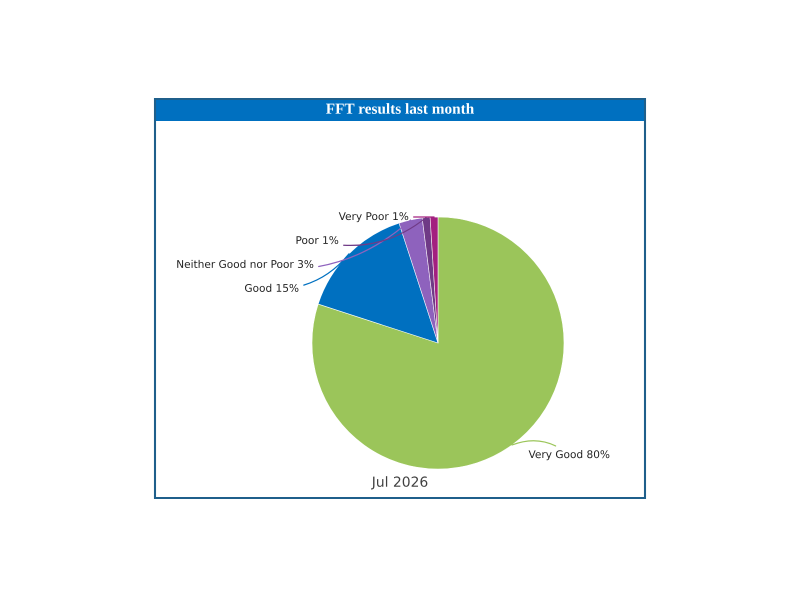 Image resolution: width=800 pixels, height=600 pixels. What do you see at coordinates (373, 217) in the screenshot?
I see `slice-label: Very Poor 1%` at bounding box center [373, 217].